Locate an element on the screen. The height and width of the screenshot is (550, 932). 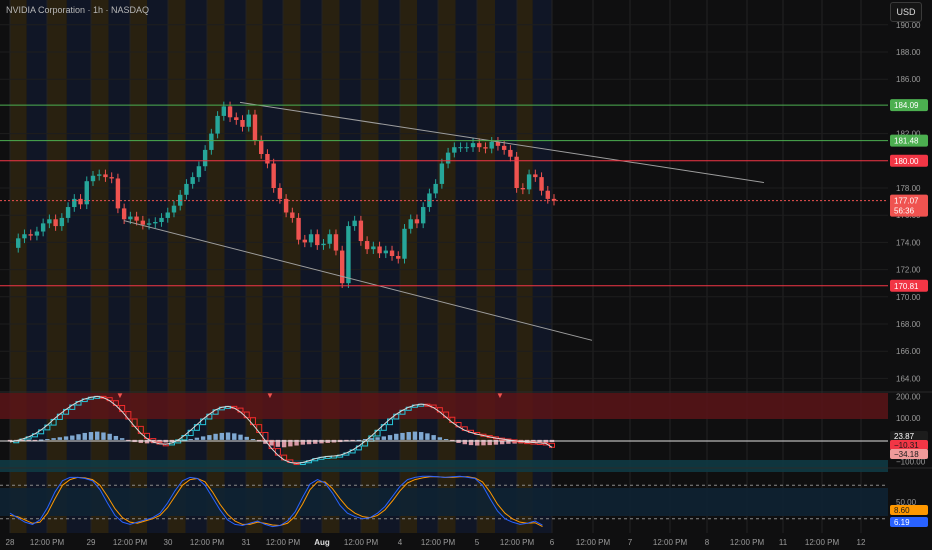
y-tick-label: 178.00 is located at coordinates (908, 188).